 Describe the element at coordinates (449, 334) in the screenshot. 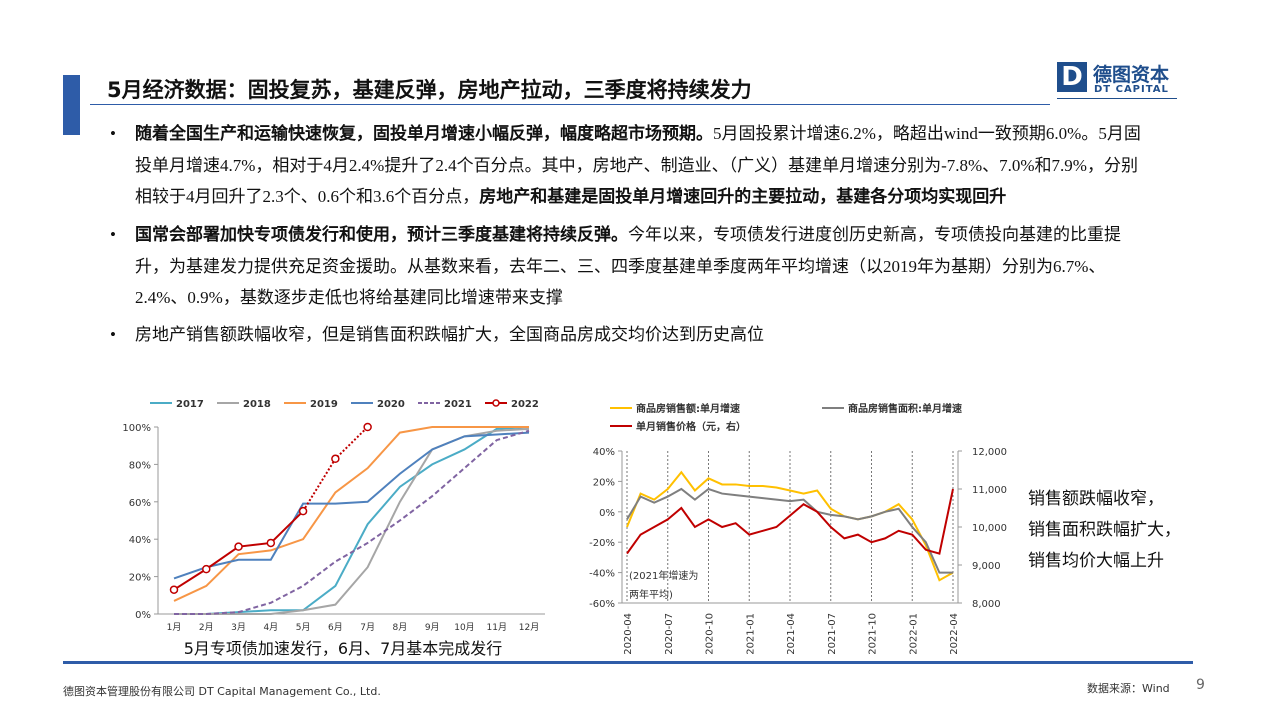

I see `bullet-text: 房地产销售额跌幅收窄，但是销售面积跌幅扩大，全国商品房成交均价达到历史高位` at that location.